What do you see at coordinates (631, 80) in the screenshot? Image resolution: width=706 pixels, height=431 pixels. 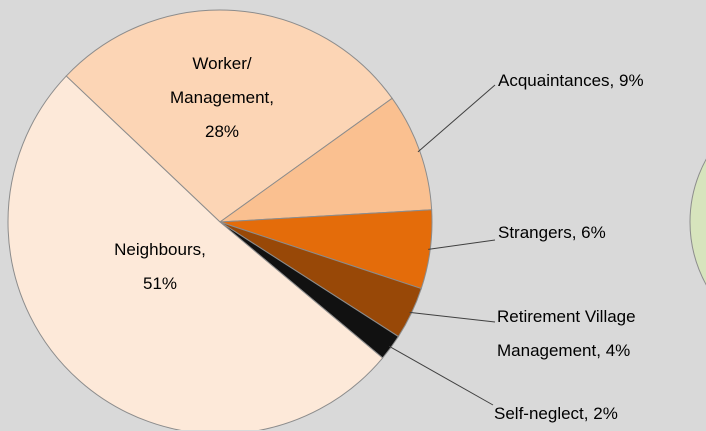 I see `value-label: 9%` at bounding box center [631, 80].